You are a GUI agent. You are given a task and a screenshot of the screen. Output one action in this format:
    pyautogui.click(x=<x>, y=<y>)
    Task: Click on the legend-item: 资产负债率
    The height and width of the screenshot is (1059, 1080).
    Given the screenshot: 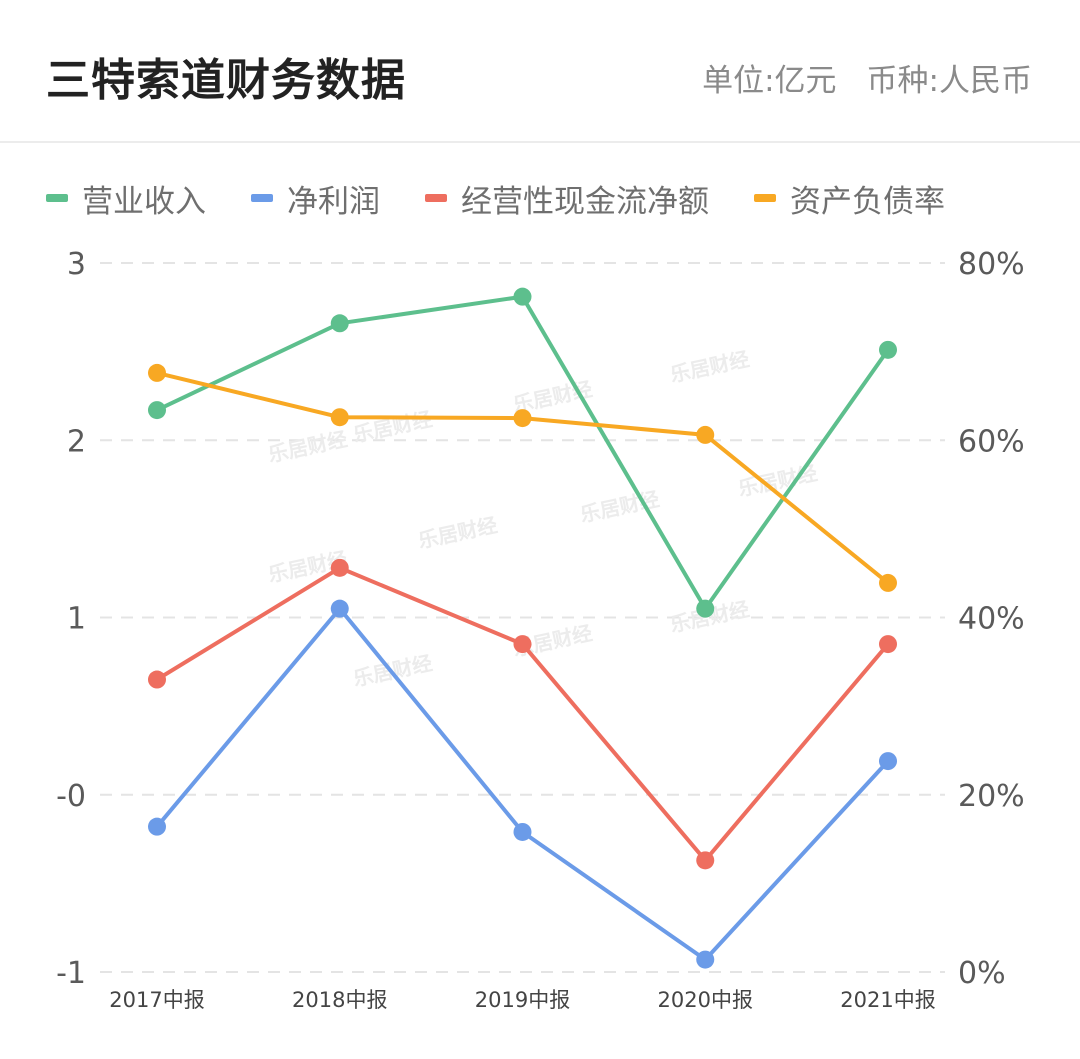 What is the action you would take?
    pyautogui.click(x=849, y=198)
    